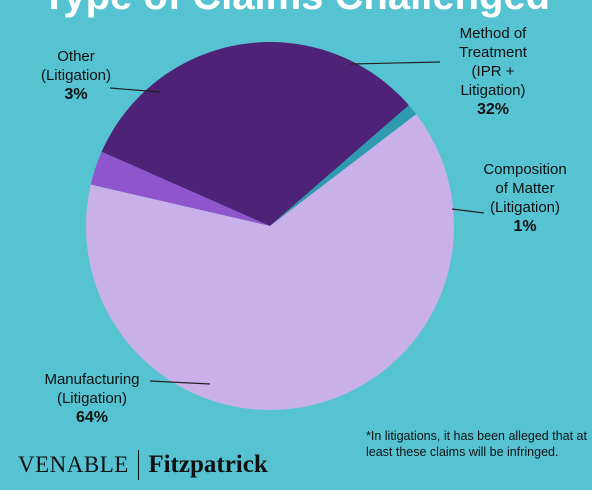  What do you see at coordinates (525, 226) in the screenshot?
I see `slice-percent: 1%` at bounding box center [525, 226].